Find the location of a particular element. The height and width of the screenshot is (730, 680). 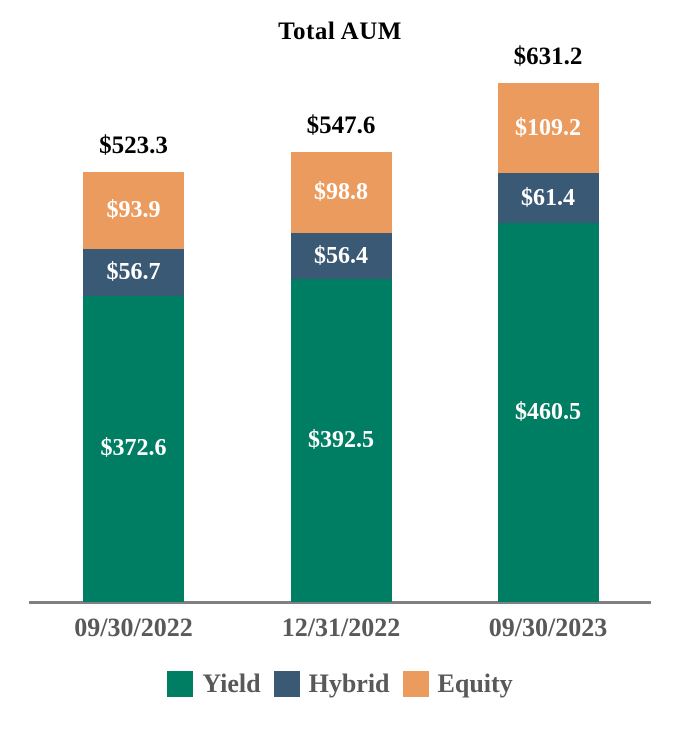

bar-segment-hybrid: $61.4 is located at coordinates (548, 198).